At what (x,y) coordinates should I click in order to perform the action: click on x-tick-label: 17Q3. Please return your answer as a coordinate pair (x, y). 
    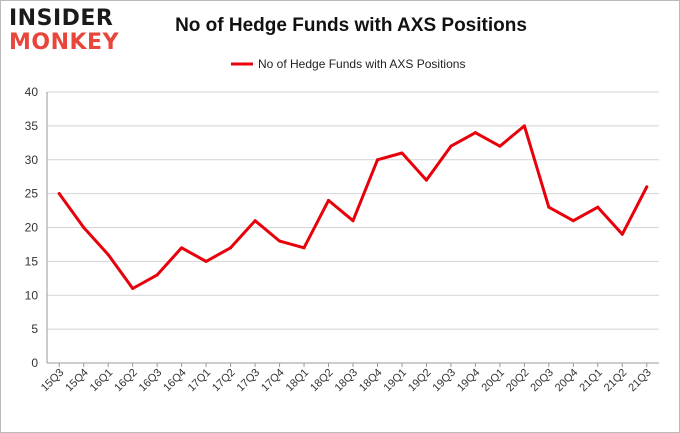
    Looking at the image, I should click on (249, 381).